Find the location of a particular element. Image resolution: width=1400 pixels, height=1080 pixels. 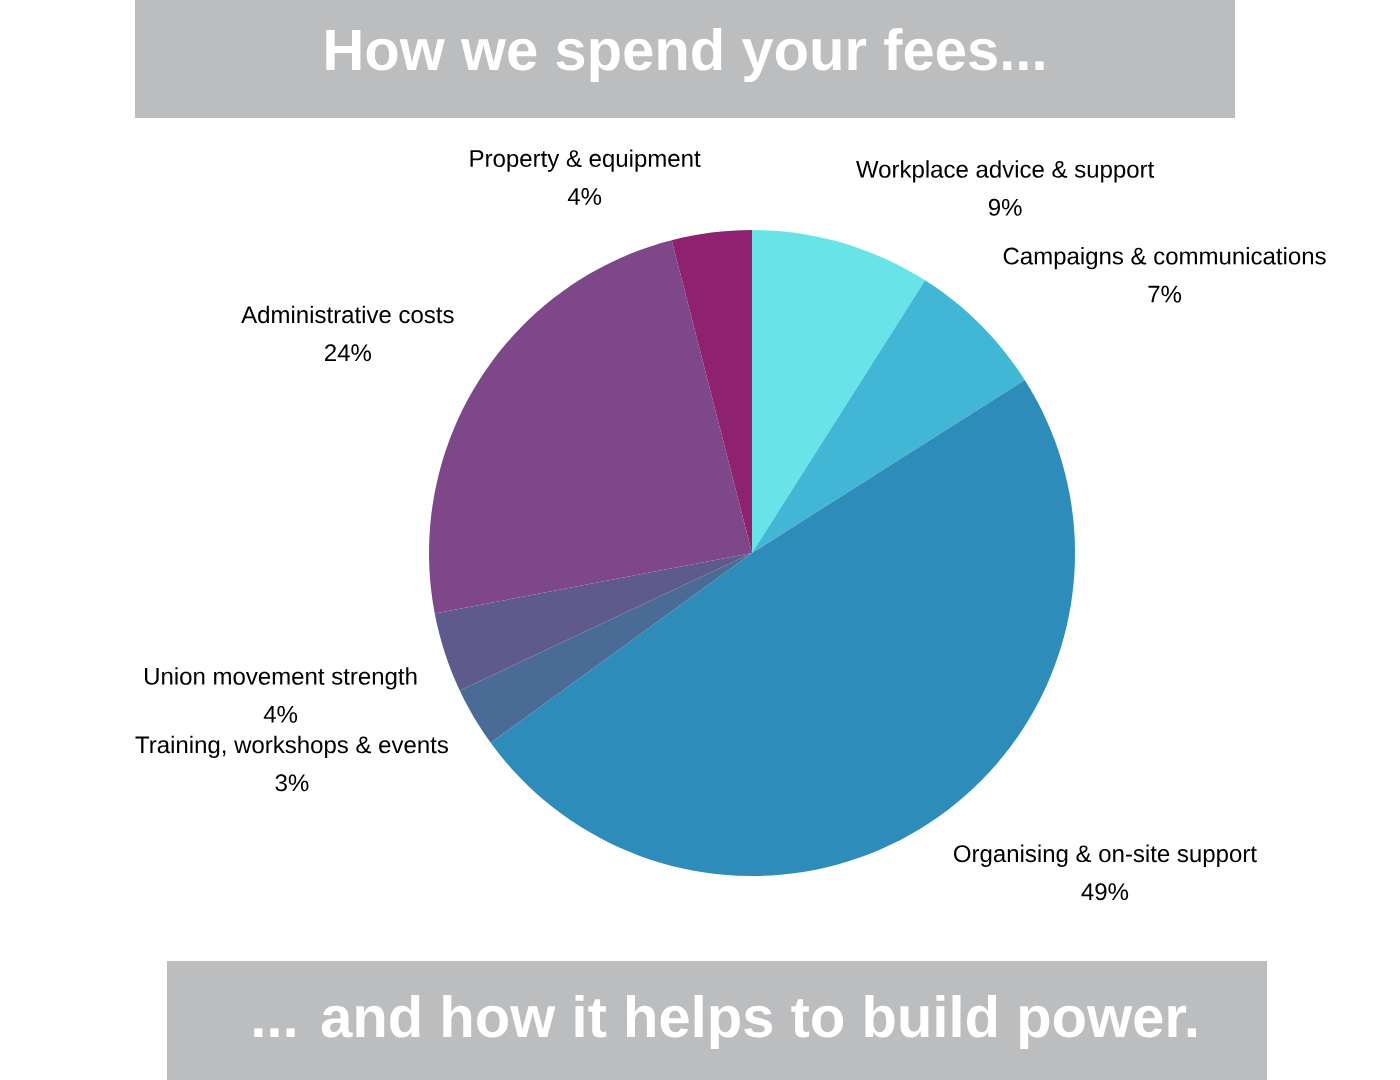

slice-label: Campaigns & communications is located at coordinates (1164, 258).